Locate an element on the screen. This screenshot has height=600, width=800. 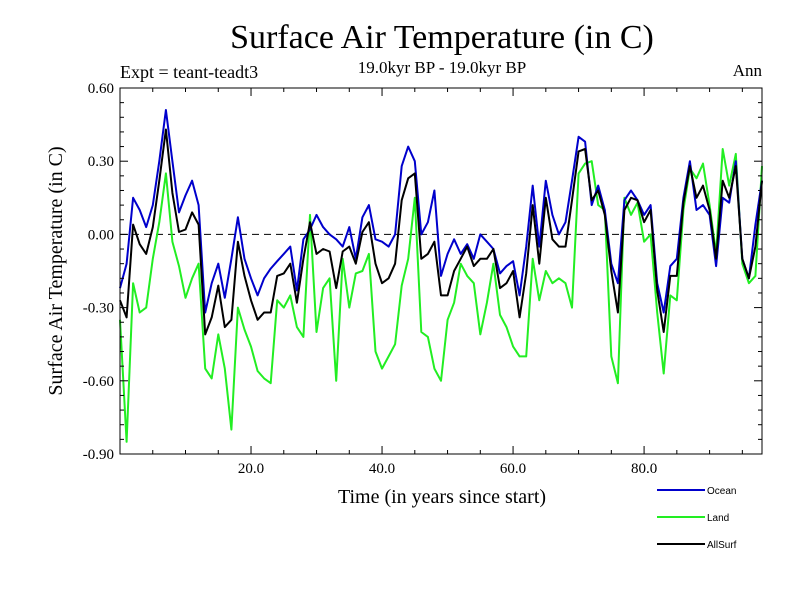
x-tick-label: 80.0 is located at coordinates (644, 469).